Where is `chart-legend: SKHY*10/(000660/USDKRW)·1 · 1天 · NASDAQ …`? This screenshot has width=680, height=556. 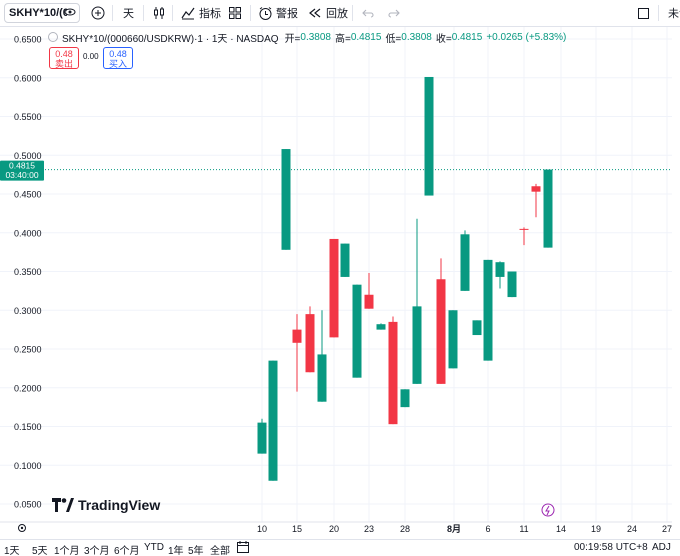
chart-legend: SKHY*10/(000660/USDKRW)·1 · 1天 · NASDAQ … is located at coordinates (309, 37).